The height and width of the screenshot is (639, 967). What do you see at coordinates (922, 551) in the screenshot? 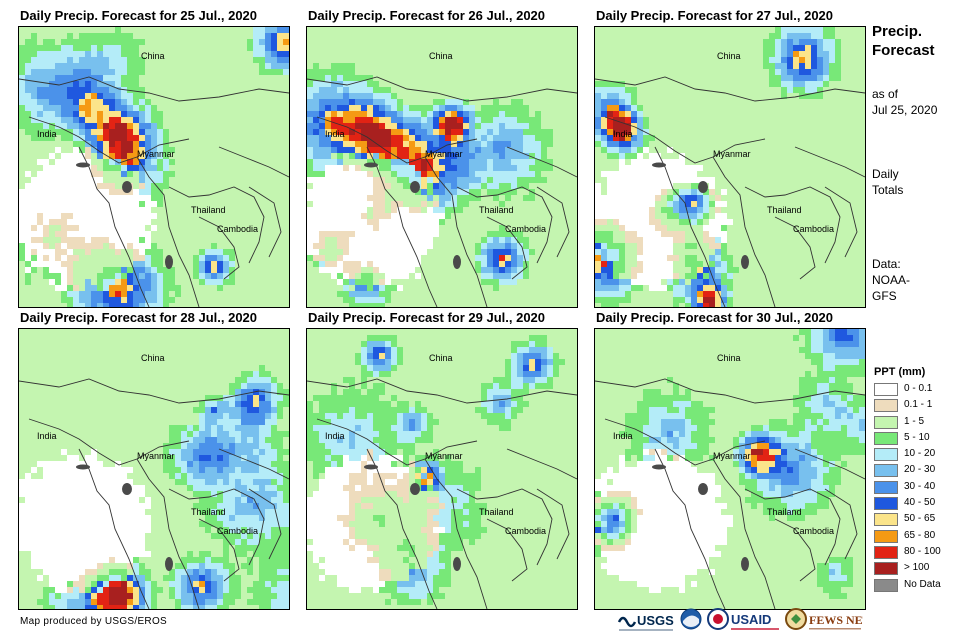
I see `legend-label: 80 - 100` at bounding box center [922, 551].